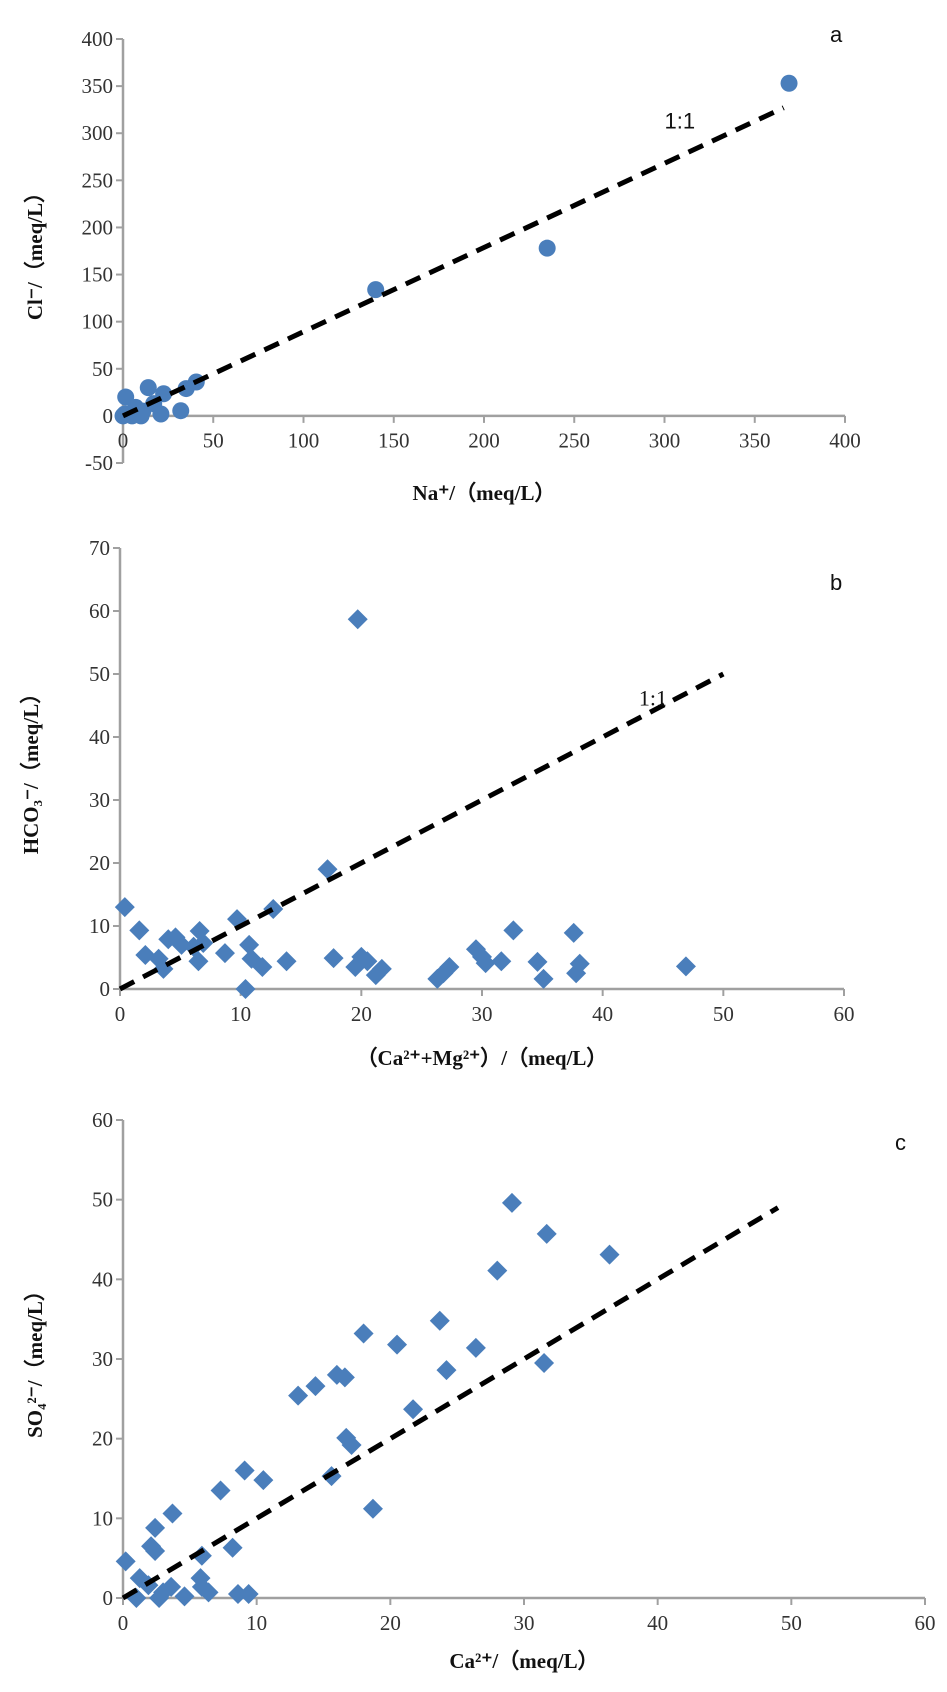 This screenshot has height=1692, width=947. I want to click on y-tick-label: 150, so click(98, 275).